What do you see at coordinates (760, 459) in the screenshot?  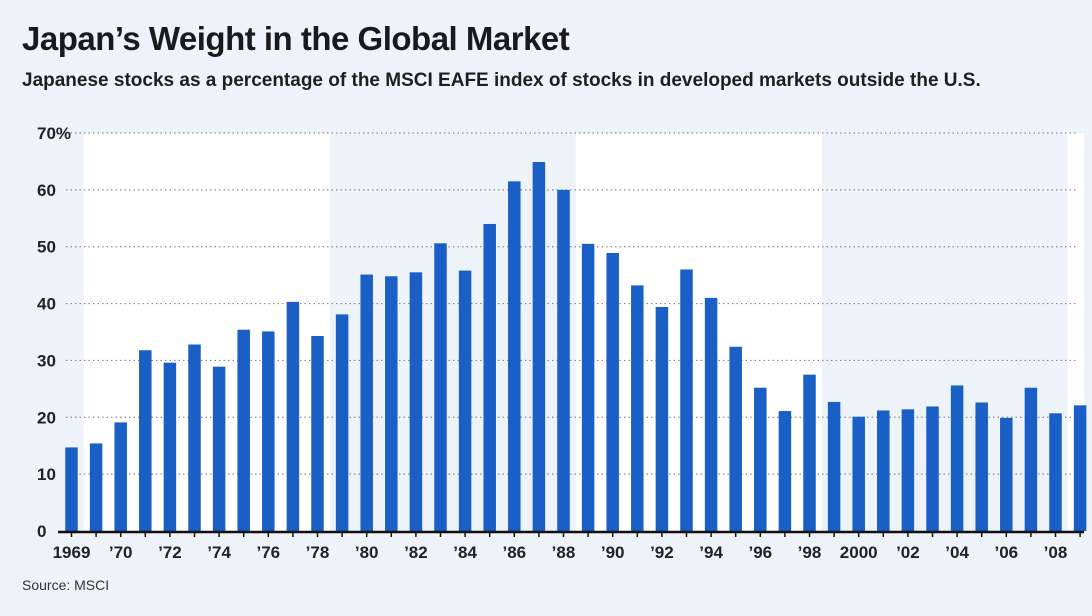 I see `bar-1997` at bounding box center [760, 459].